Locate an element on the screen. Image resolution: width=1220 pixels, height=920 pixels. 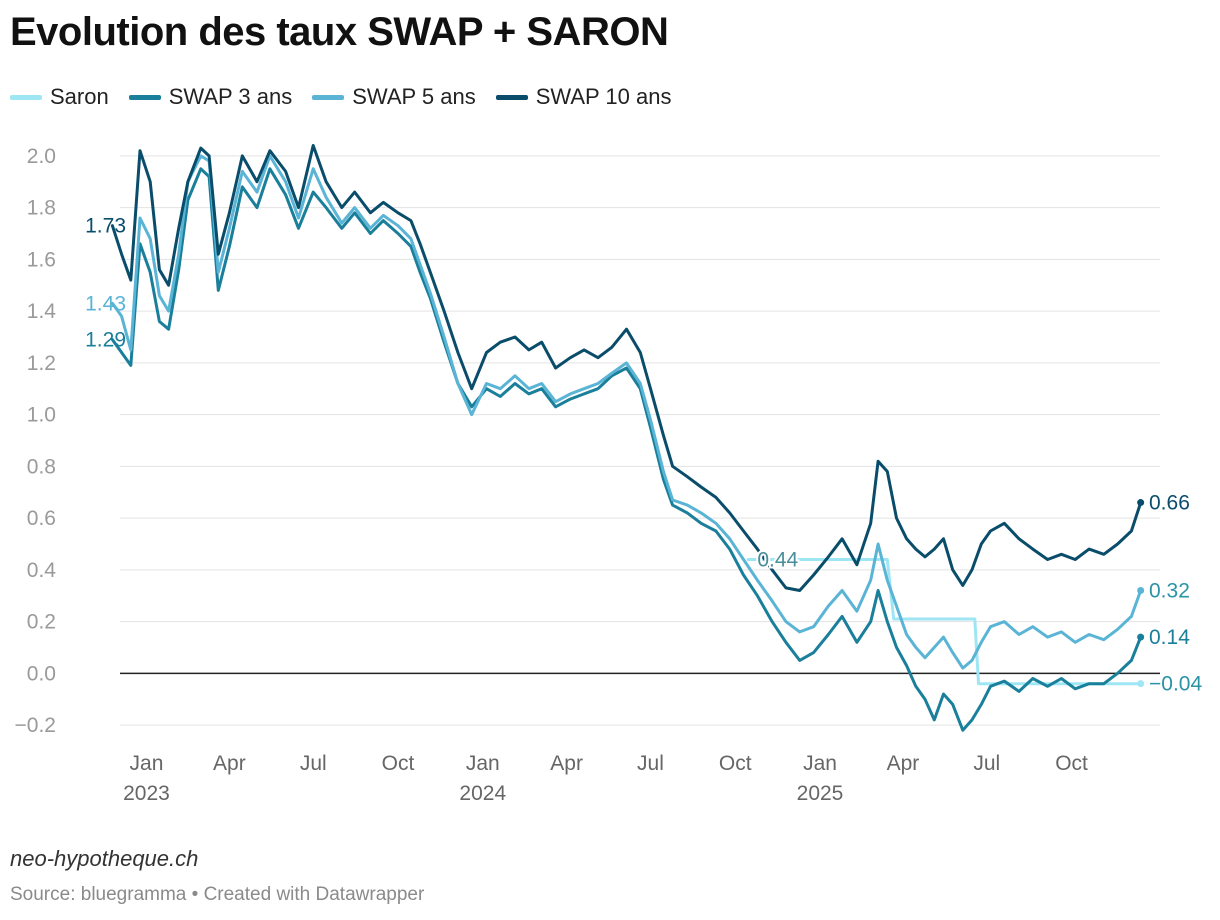
x-tick-year-label: 2024 is located at coordinates (482, 793).